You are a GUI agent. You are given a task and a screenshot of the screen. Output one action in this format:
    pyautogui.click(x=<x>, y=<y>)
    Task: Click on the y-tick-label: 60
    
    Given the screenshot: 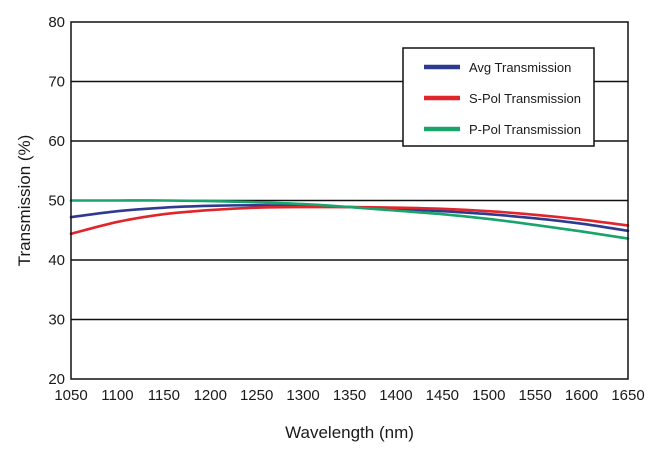 What is the action you would take?
    pyautogui.click(x=56, y=141)
    